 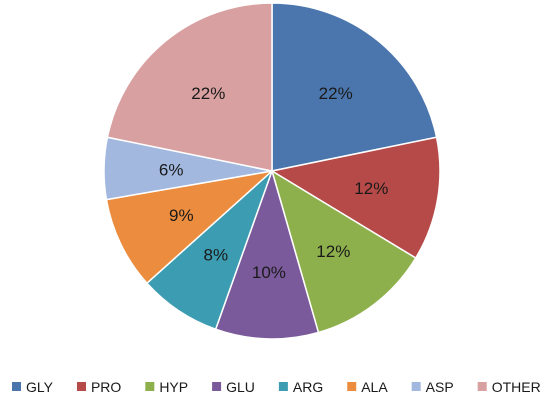 I want to click on legend-swatch-ala, so click(x=352, y=386).